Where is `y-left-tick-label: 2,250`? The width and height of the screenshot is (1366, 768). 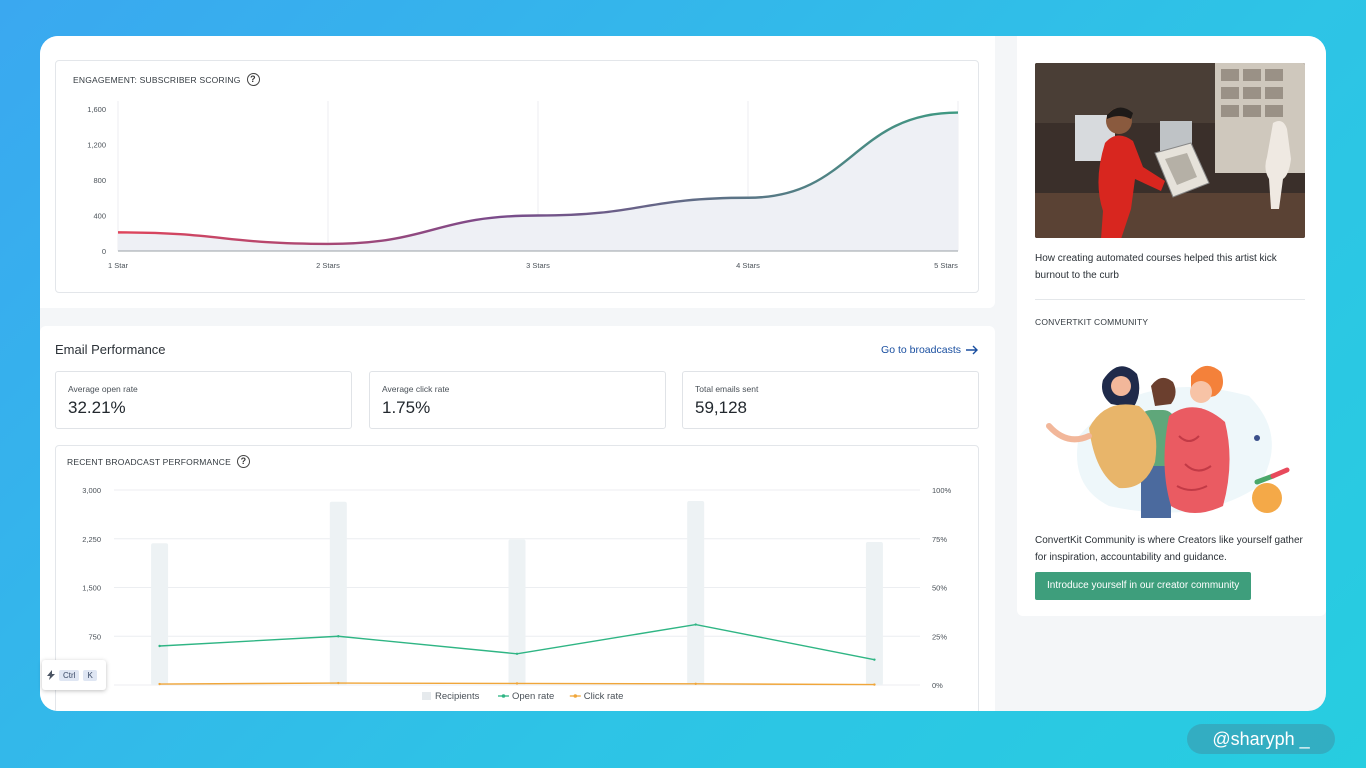 y-left-tick-label: 2,250 is located at coordinates (91, 539).